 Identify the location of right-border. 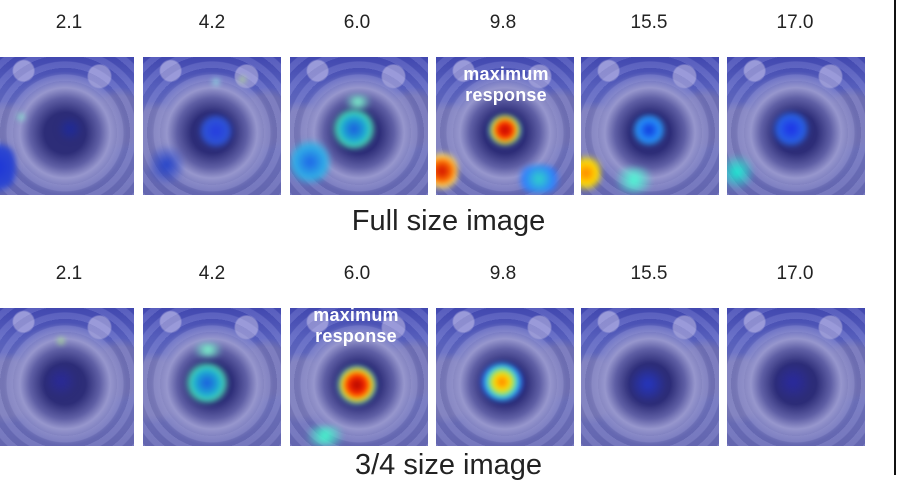
(895, 237).